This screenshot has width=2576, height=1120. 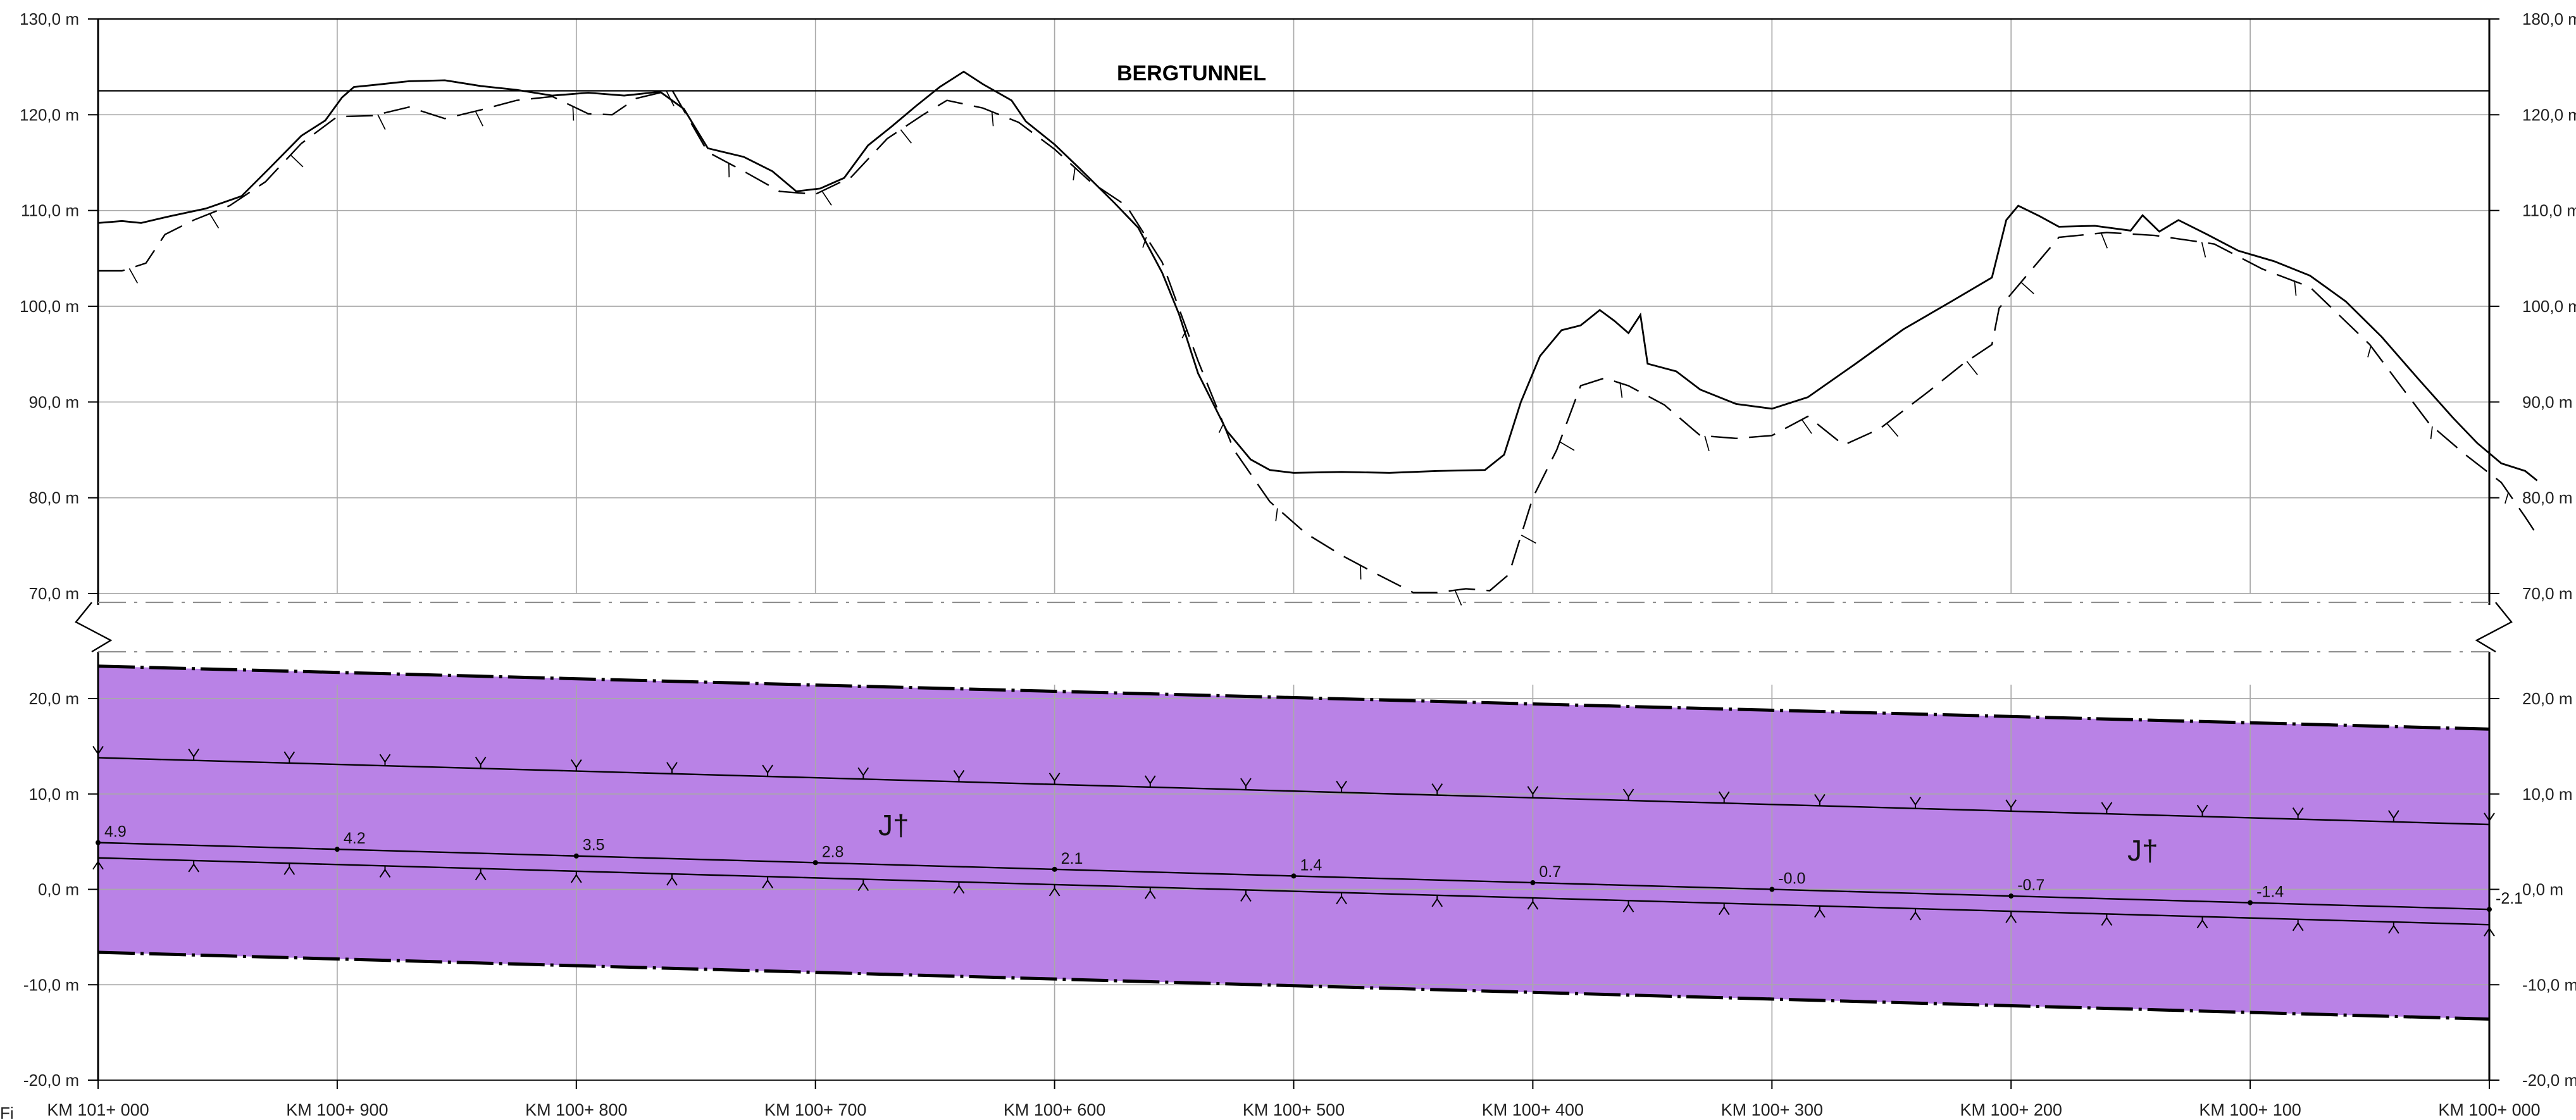 What do you see at coordinates (50, 210) in the screenshot?
I see `upper-left-elevation-label: 110,0 m` at bounding box center [50, 210].